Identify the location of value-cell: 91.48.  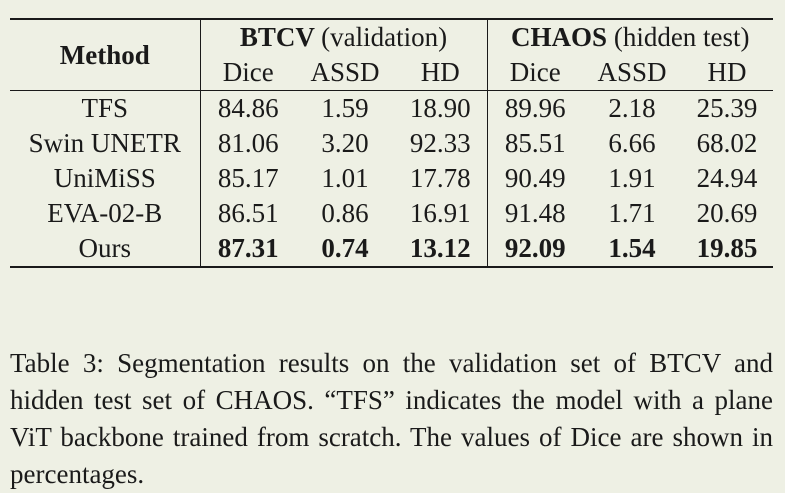
(535, 213).